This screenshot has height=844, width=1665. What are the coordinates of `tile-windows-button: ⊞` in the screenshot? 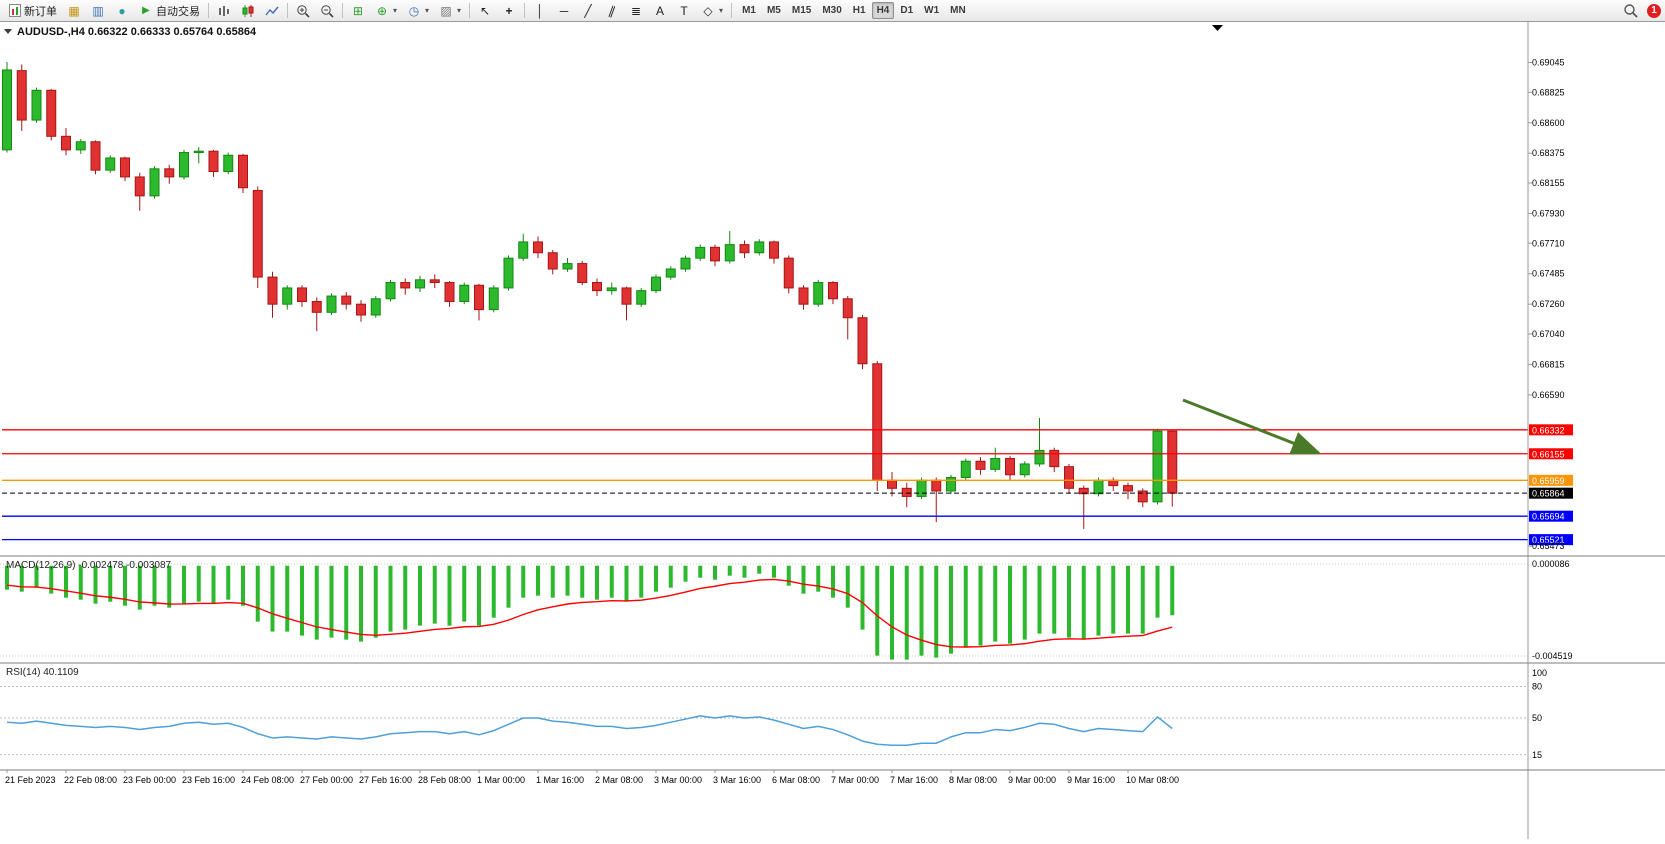 It's located at (358, 11).